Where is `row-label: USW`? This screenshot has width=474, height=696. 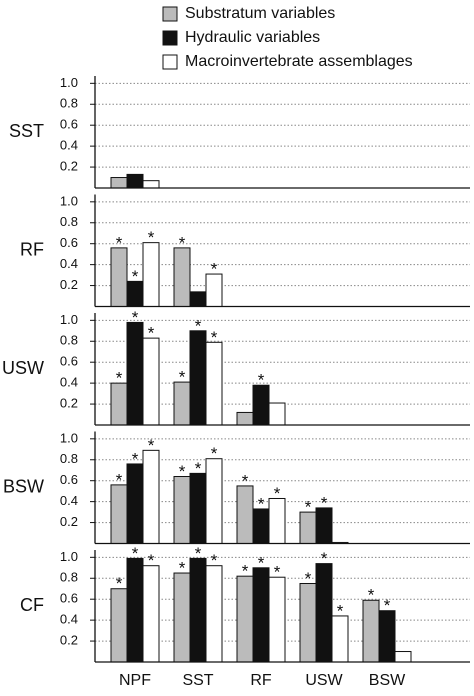 row-label: USW is located at coordinates (23, 368).